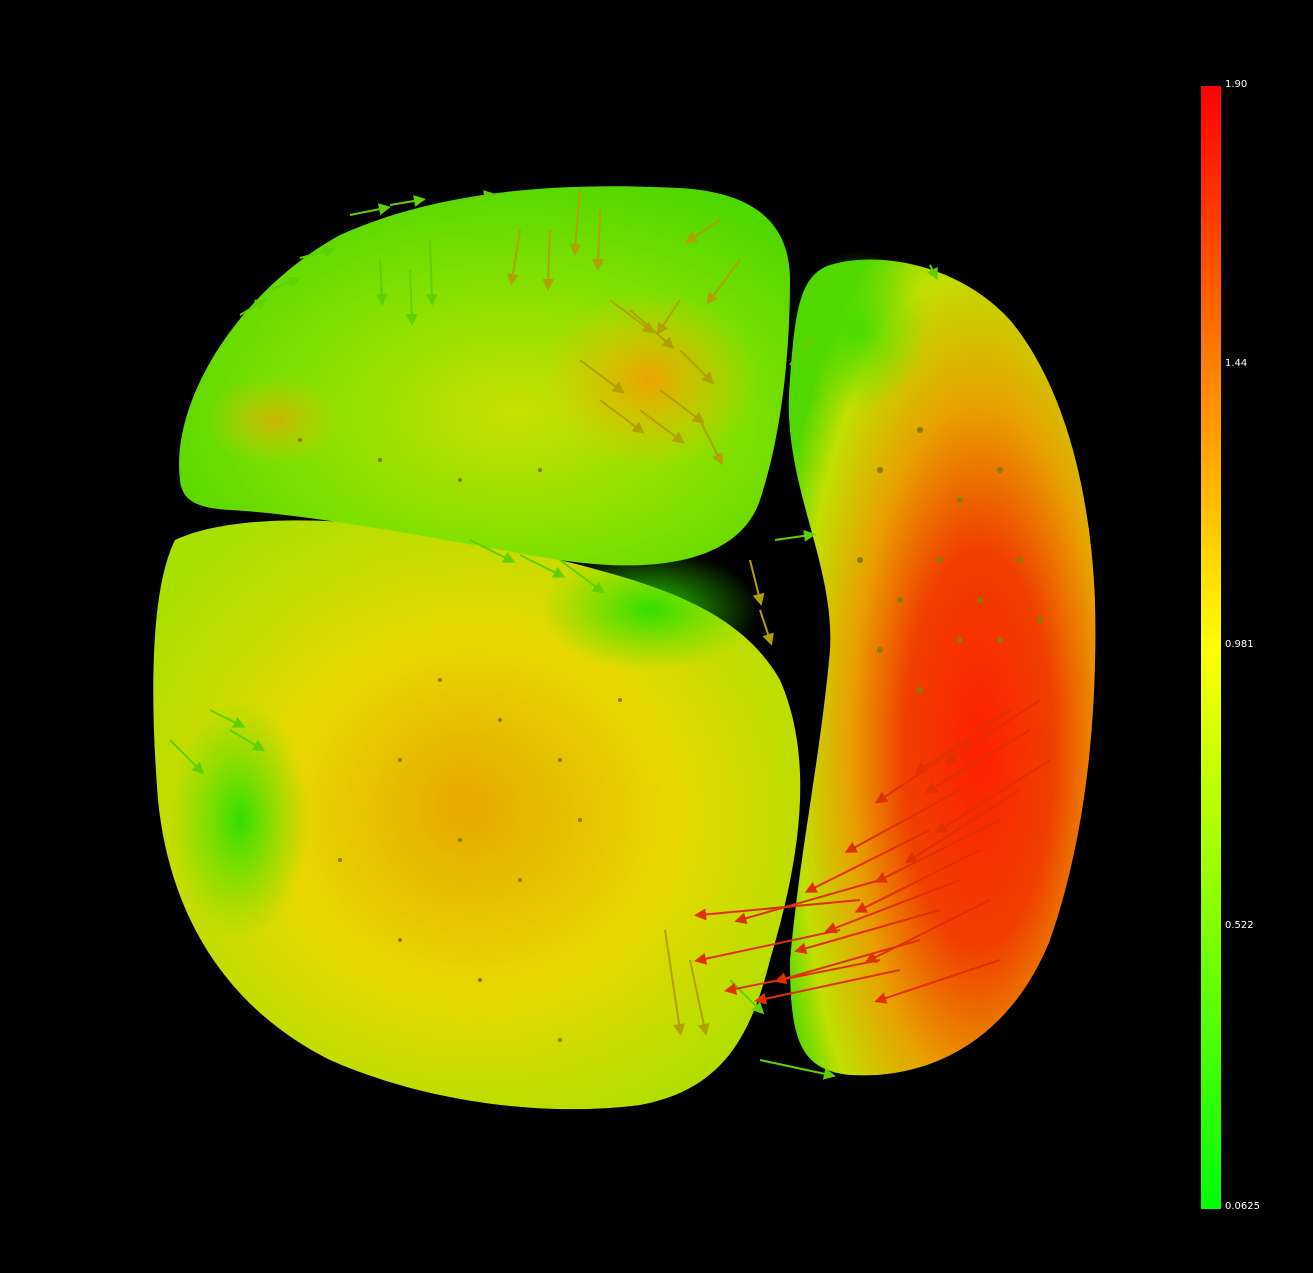 The image size is (1313, 1273). I want to click on colorbar-label-1: 1.44, so click(1236, 363).